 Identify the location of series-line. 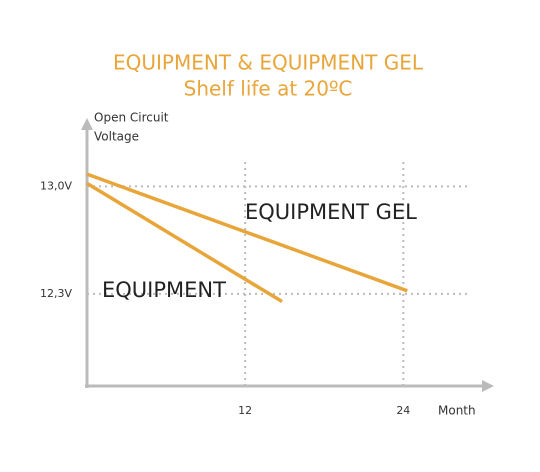
(184, 242).